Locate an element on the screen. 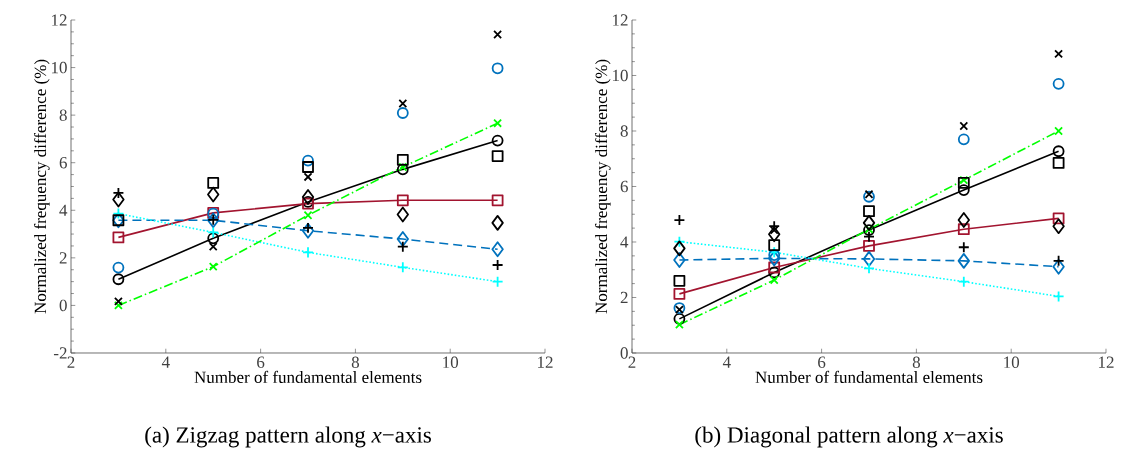 This screenshot has height=468, width=1121. y-tick-label: 8 is located at coordinates (63, 115).